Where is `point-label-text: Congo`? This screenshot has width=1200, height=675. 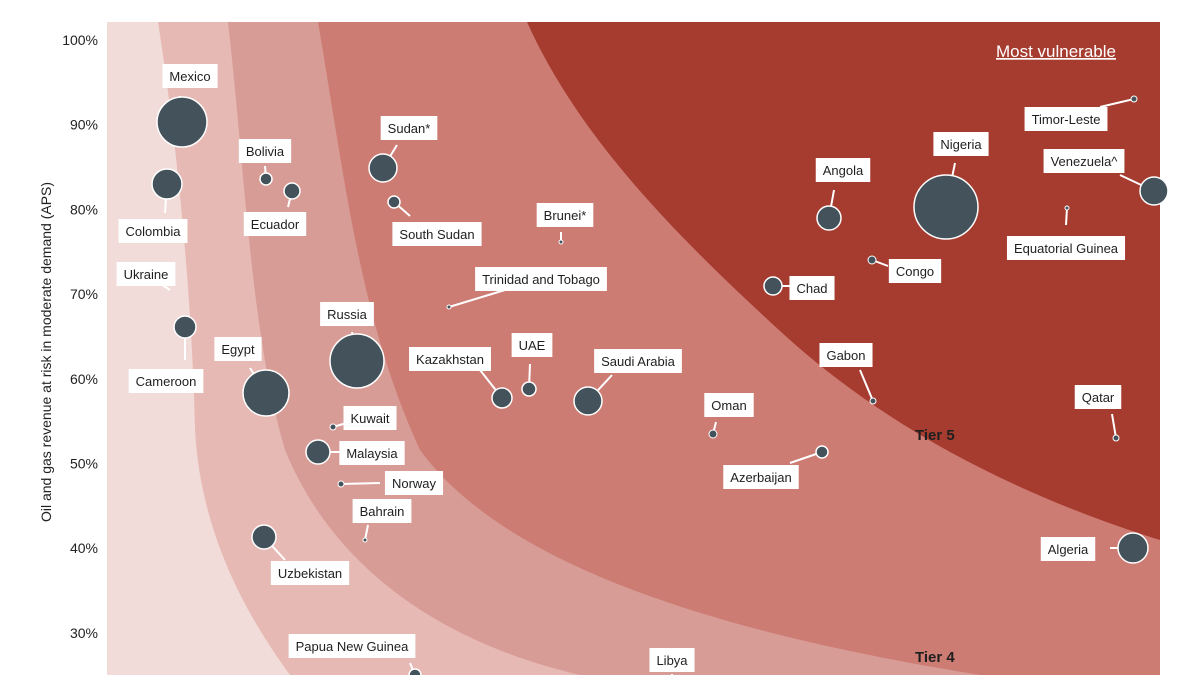 point-label-text: Congo is located at coordinates (915, 271).